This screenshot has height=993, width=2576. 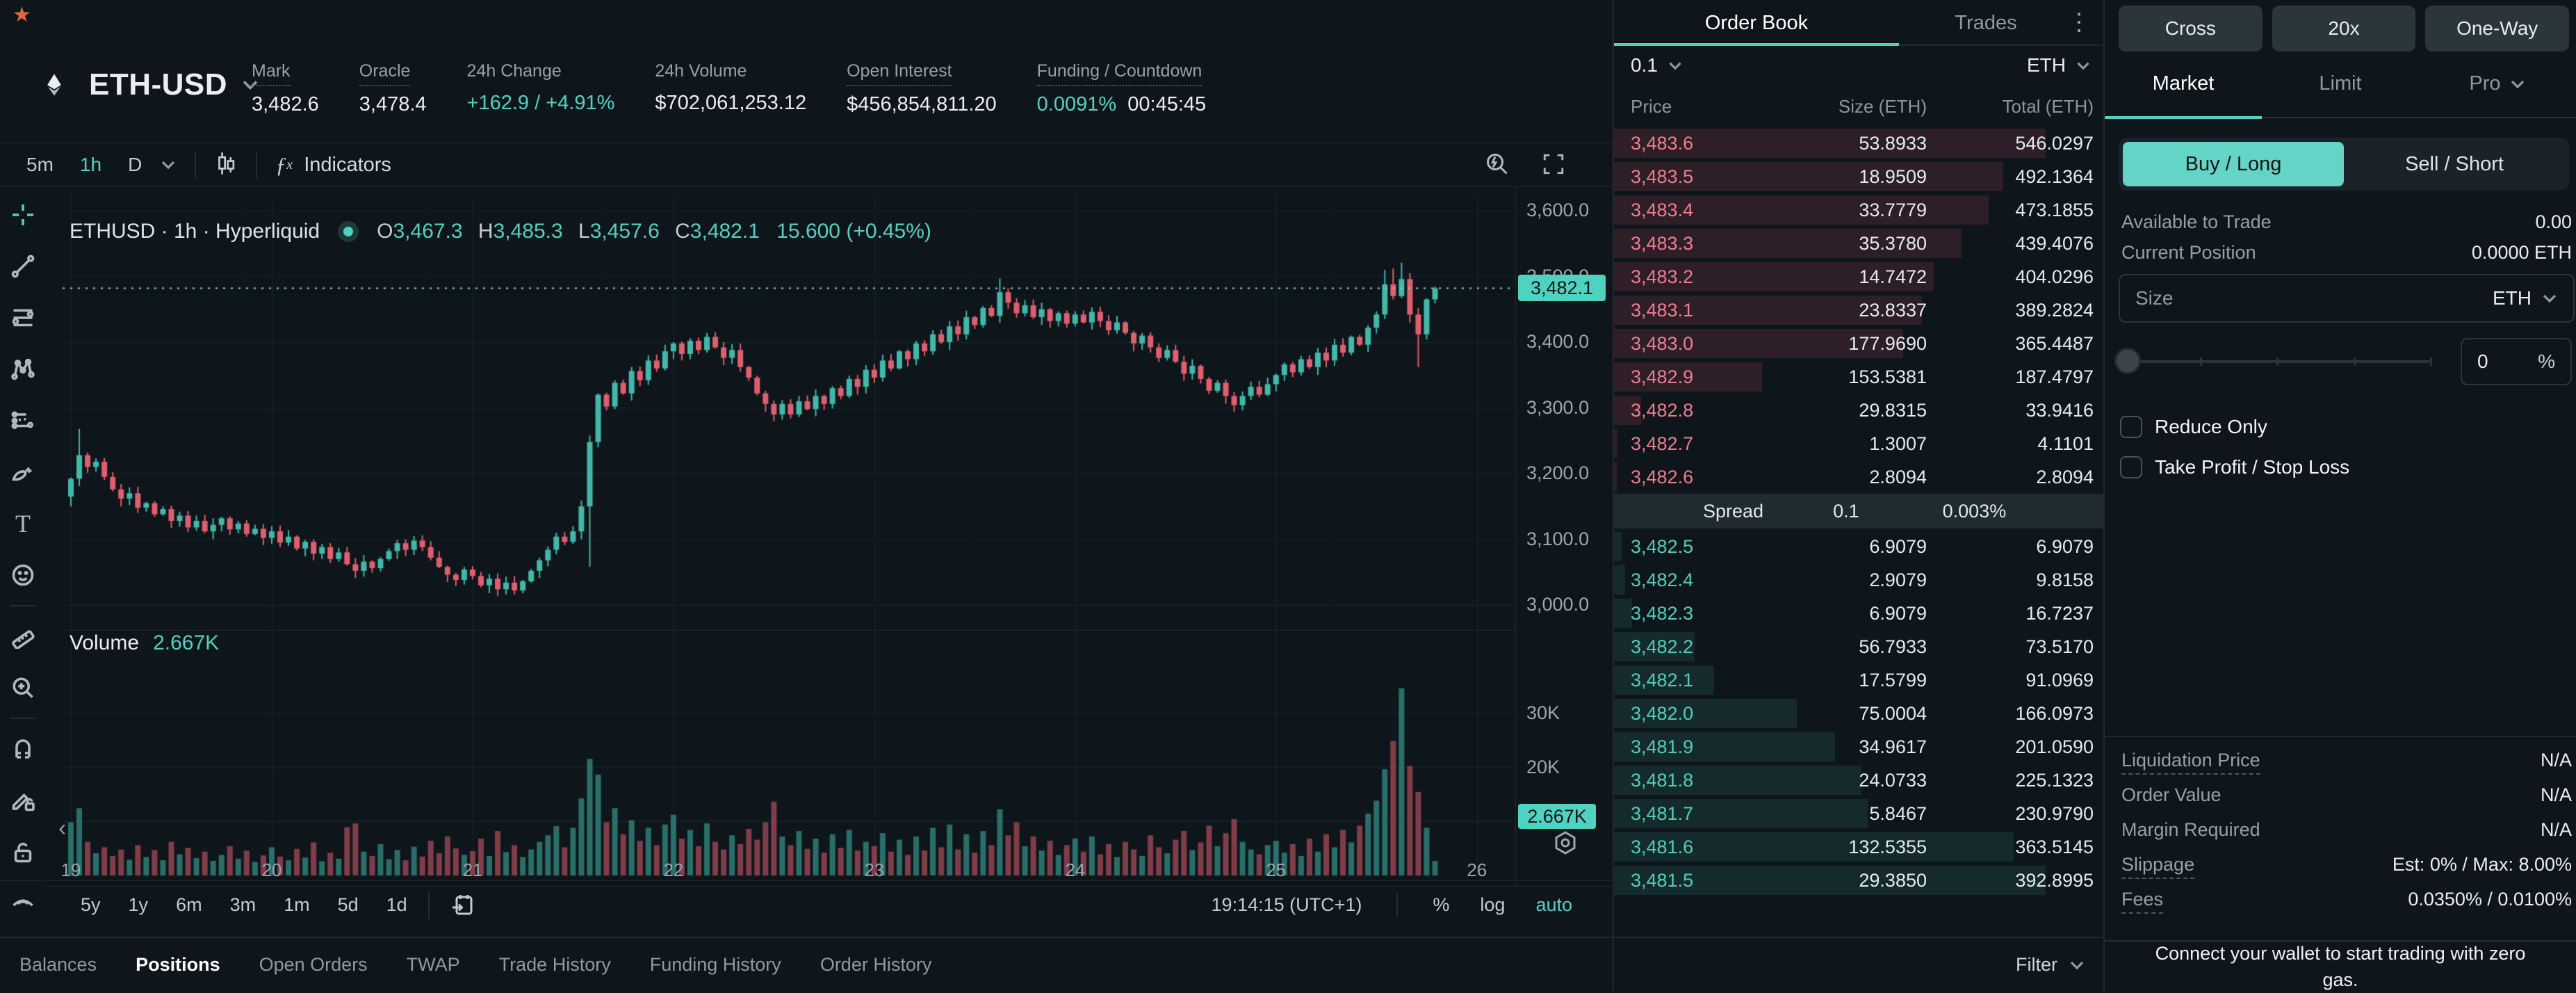 What do you see at coordinates (58, 964) in the screenshot?
I see `bottom-tab-balances: Balances` at bounding box center [58, 964].